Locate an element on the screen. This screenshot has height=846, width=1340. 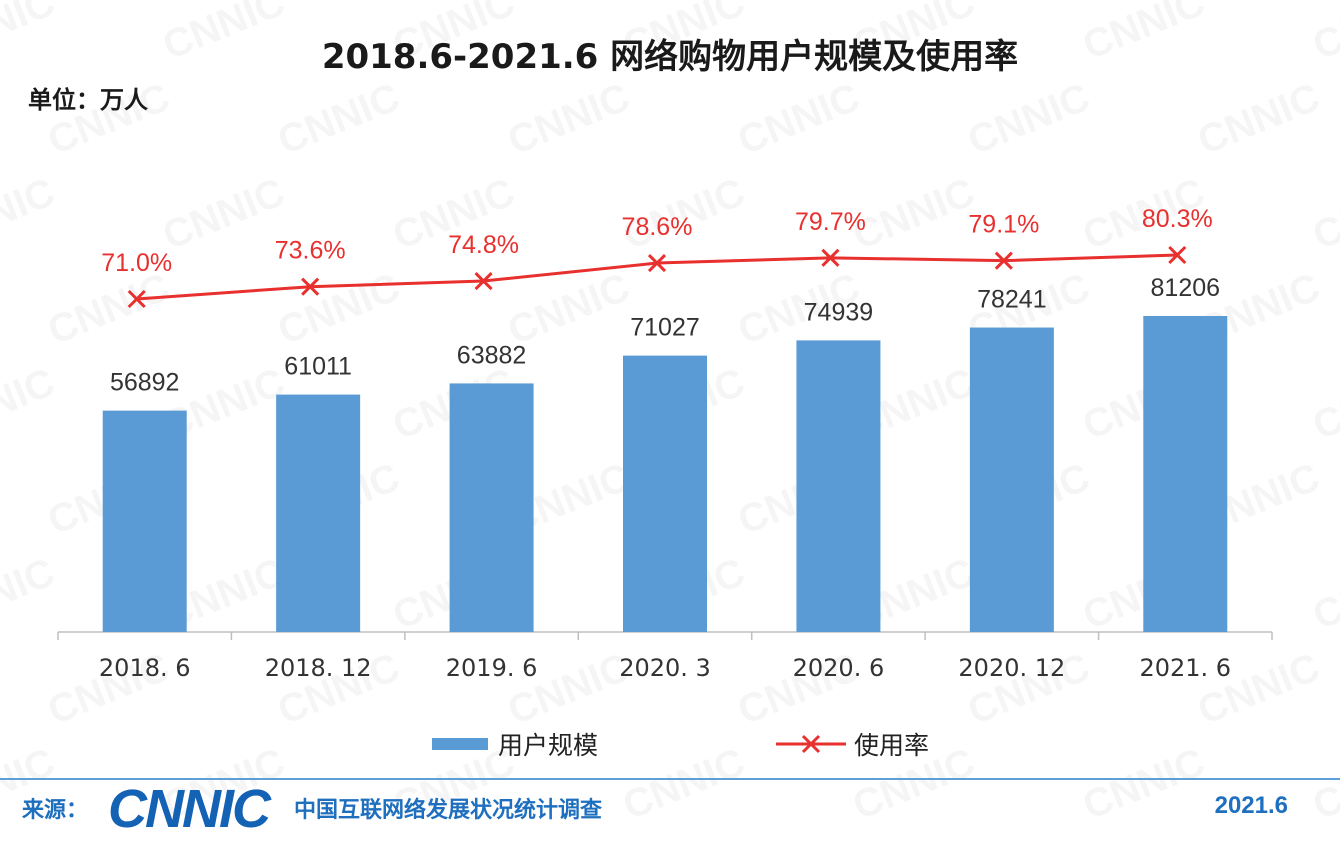
rate-value-label: 80.3% is located at coordinates (1177, 219).